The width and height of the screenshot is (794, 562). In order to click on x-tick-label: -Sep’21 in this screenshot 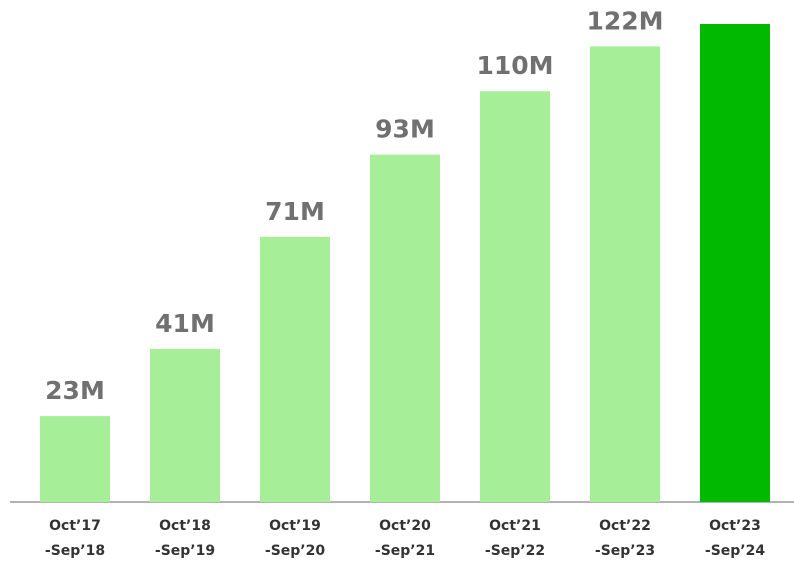, I will do `click(405, 551)`.